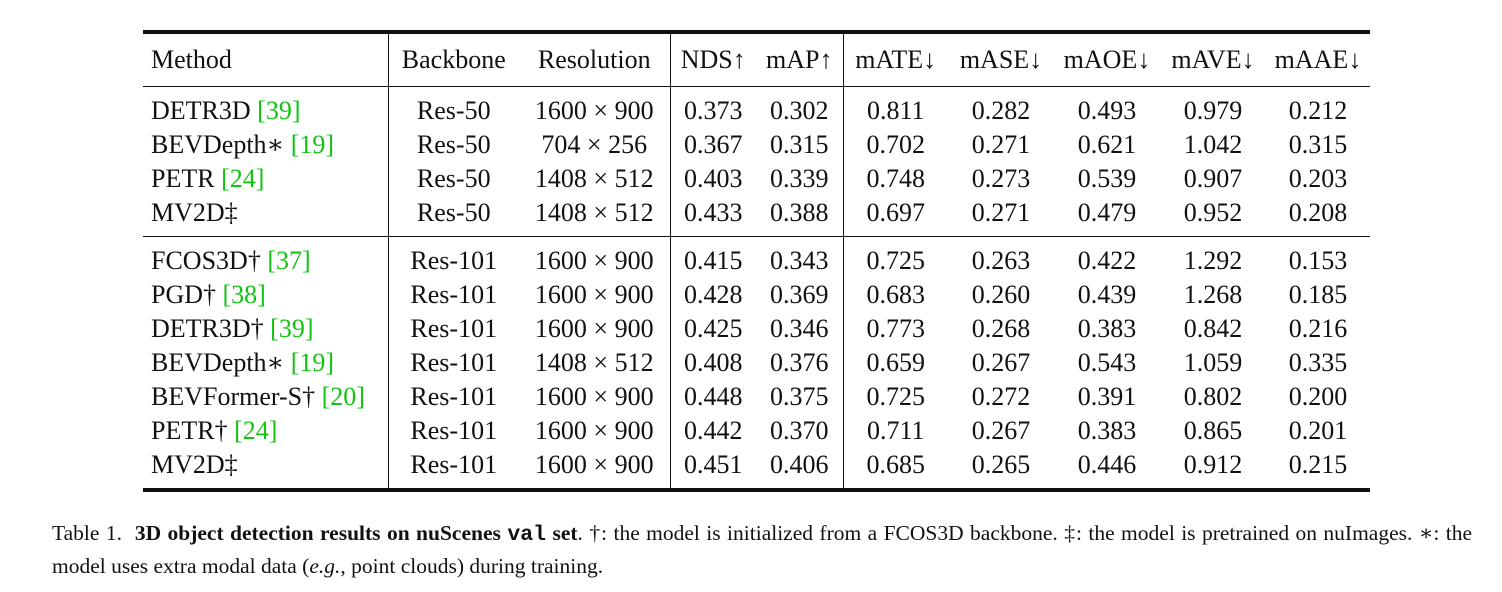 The height and width of the screenshot is (592, 1502). What do you see at coordinates (204, 110) in the screenshot?
I see `method-name: DETR3D` at bounding box center [204, 110].